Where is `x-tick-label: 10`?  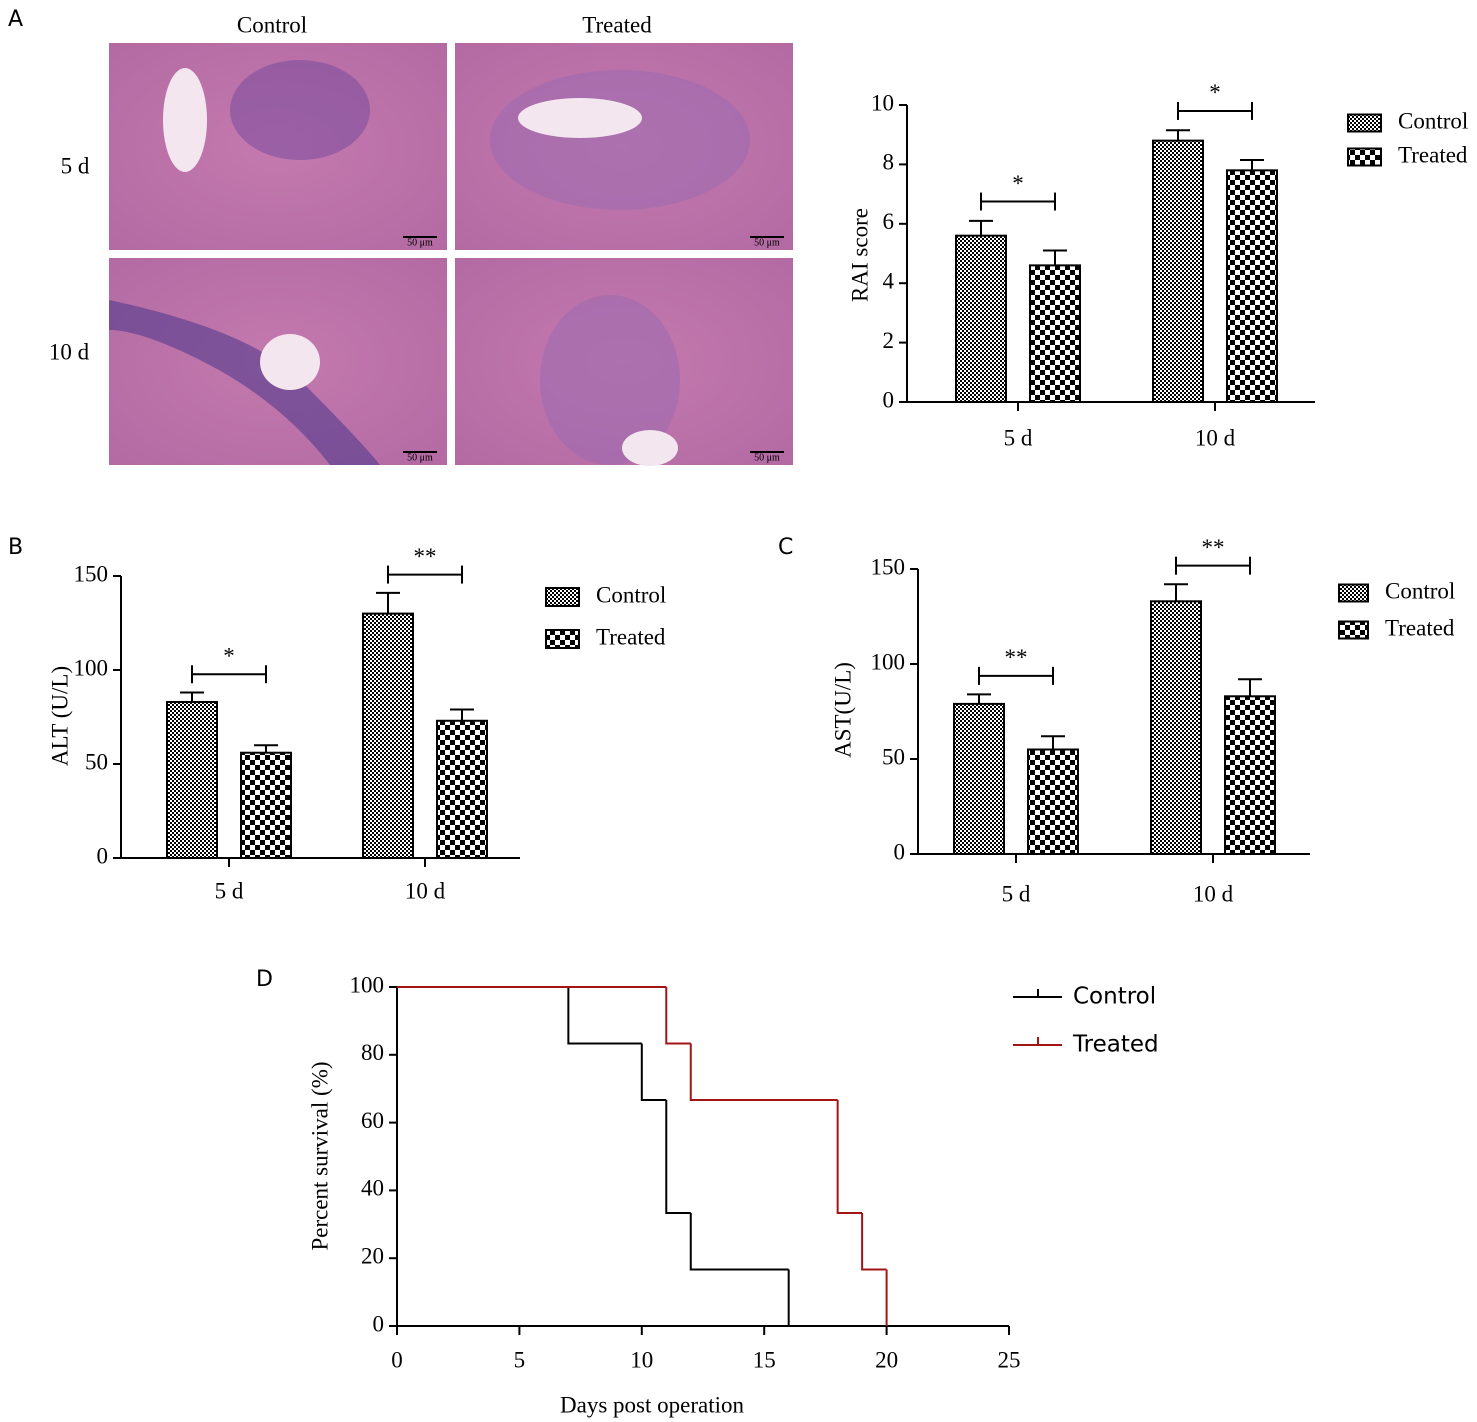 x-tick-label: 10 is located at coordinates (641, 1359).